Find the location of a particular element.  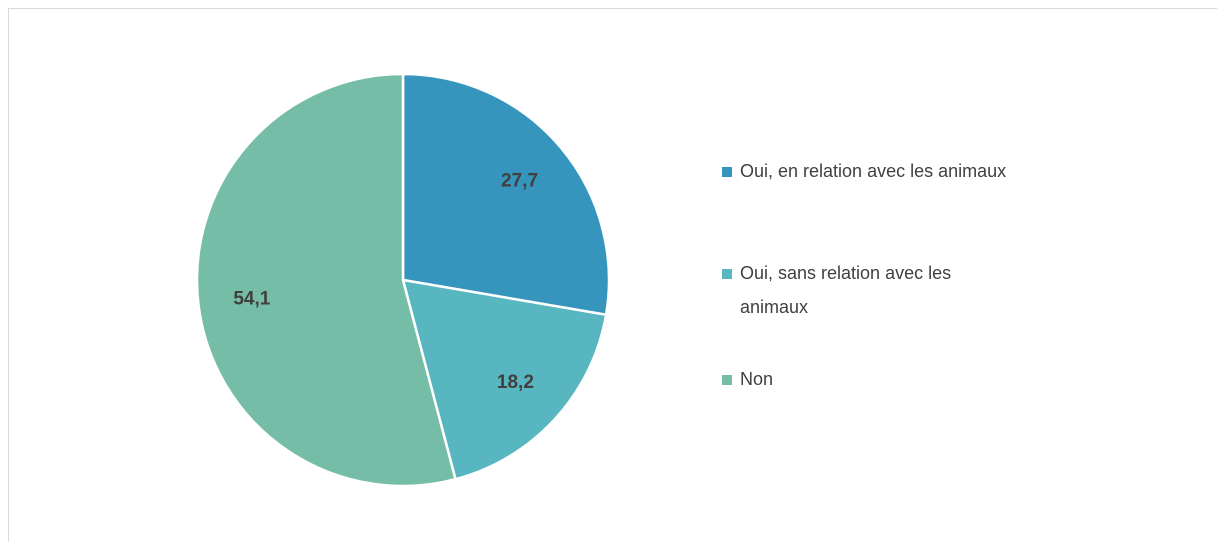

legend-line: animaux is located at coordinates (774, 307).